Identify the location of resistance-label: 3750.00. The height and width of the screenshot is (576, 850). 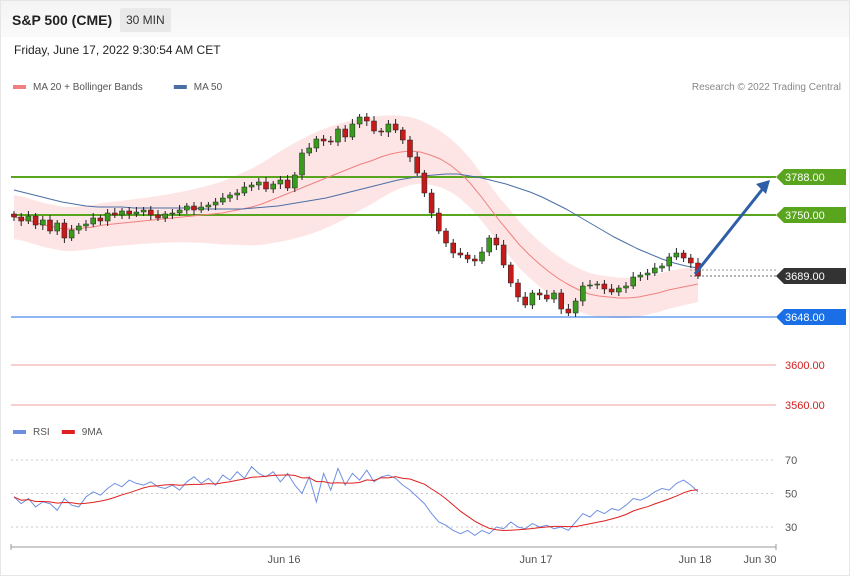
(805, 216).